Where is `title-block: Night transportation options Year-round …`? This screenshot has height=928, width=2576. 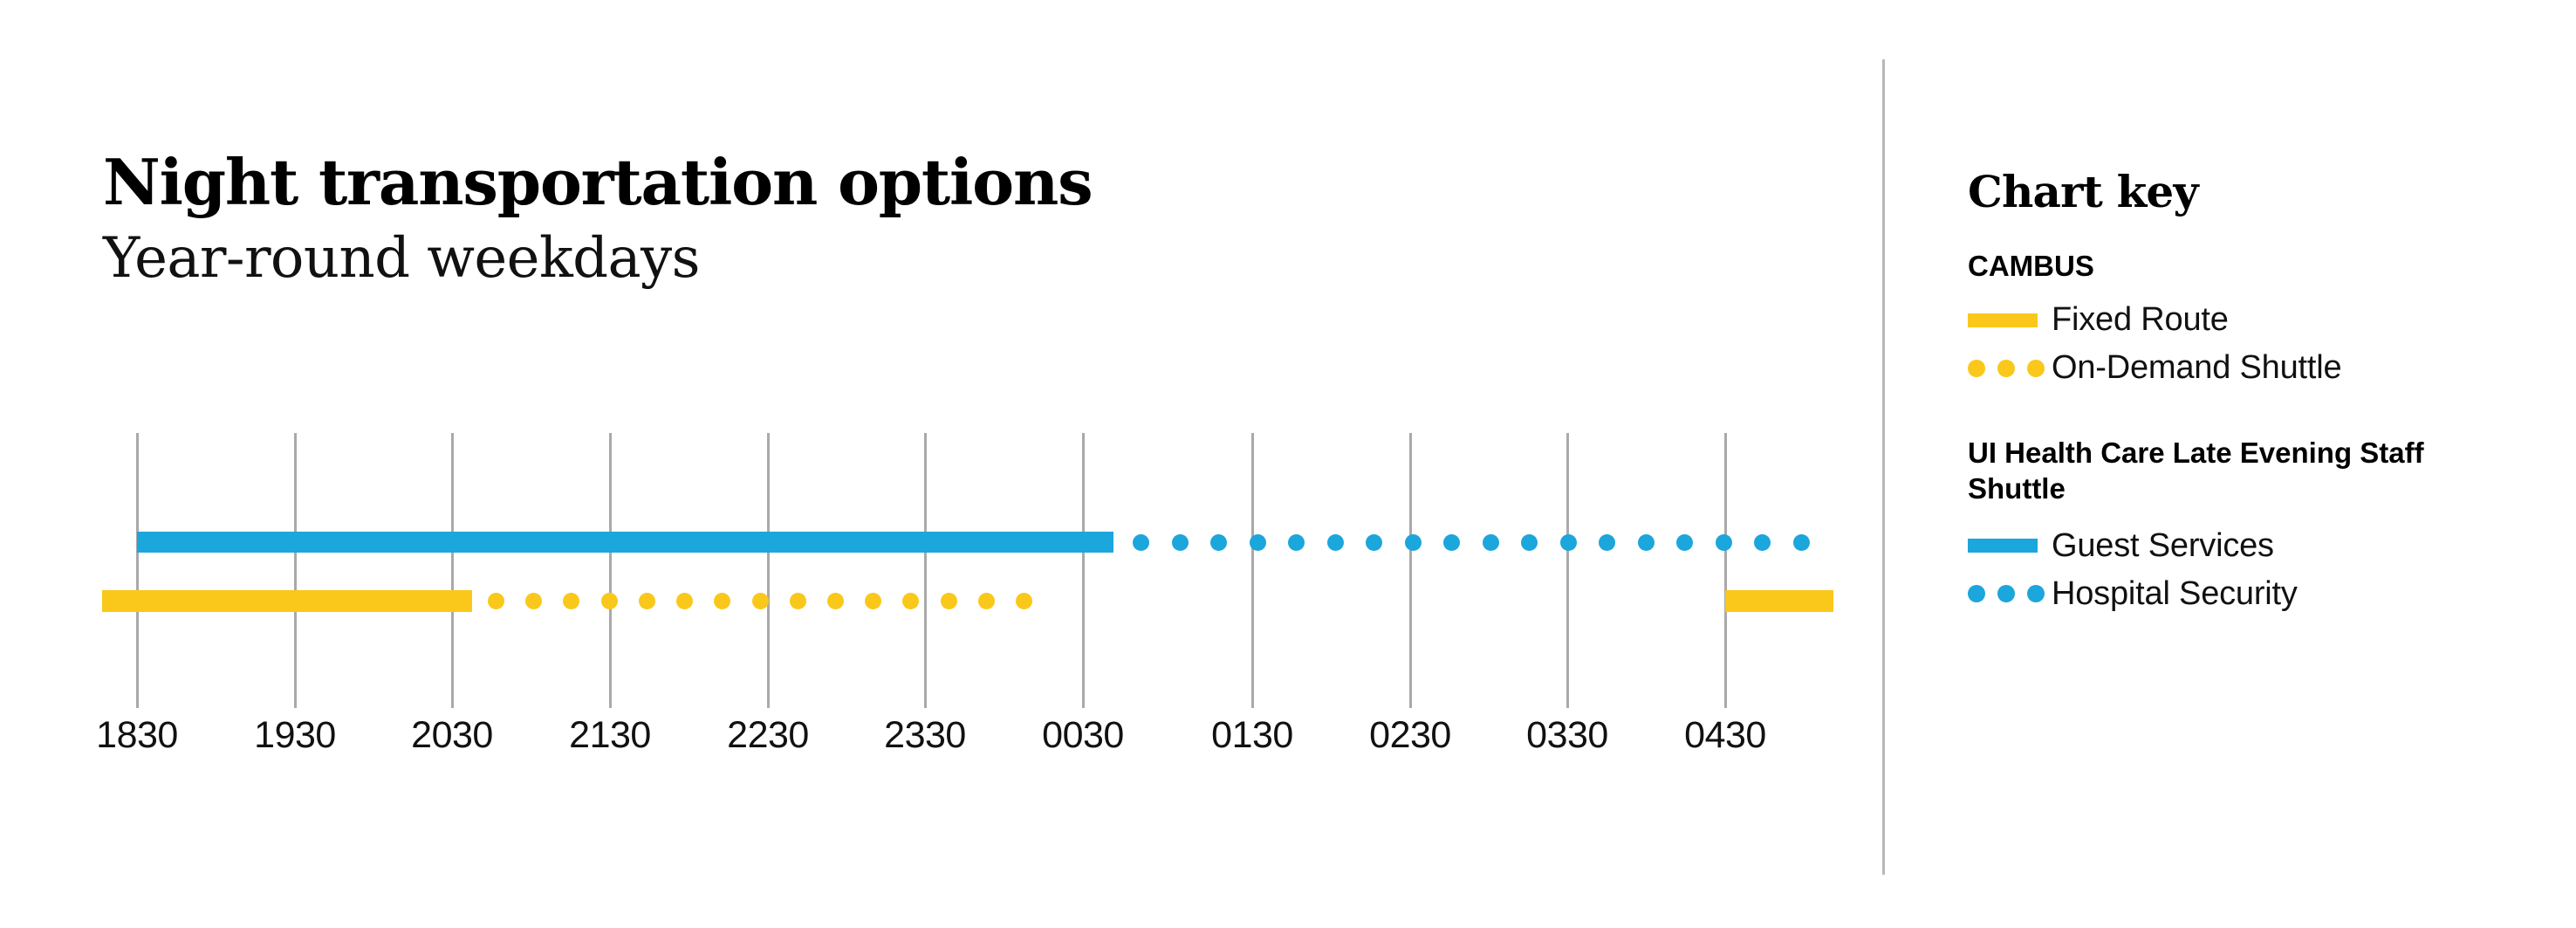 title-block: Night transportation options Year-round … is located at coordinates (932, 219).